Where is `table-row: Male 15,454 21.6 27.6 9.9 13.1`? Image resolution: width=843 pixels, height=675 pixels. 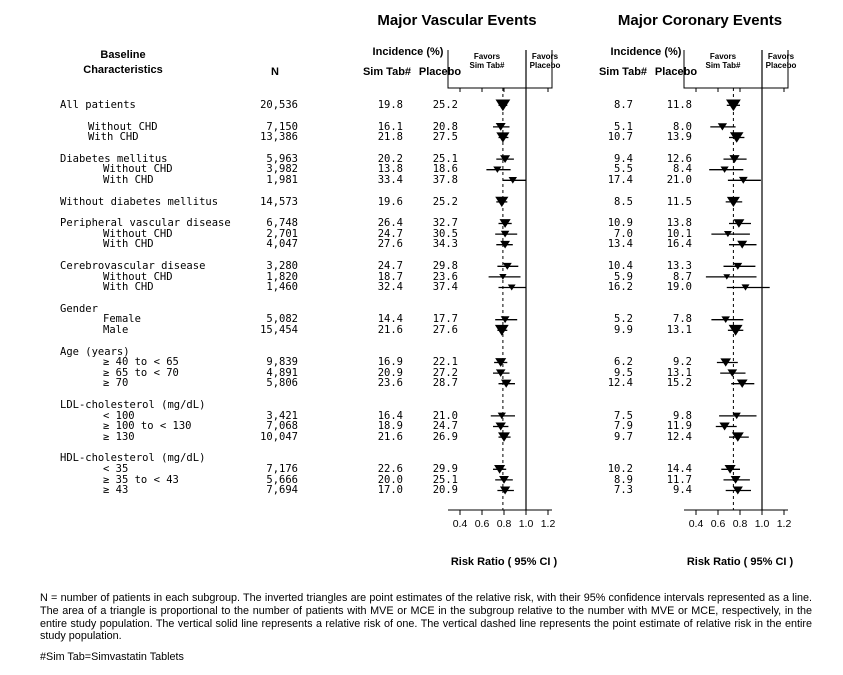 table-row: Male 15,454 21.6 27.6 9.9 13.1 is located at coordinates (421, 330).